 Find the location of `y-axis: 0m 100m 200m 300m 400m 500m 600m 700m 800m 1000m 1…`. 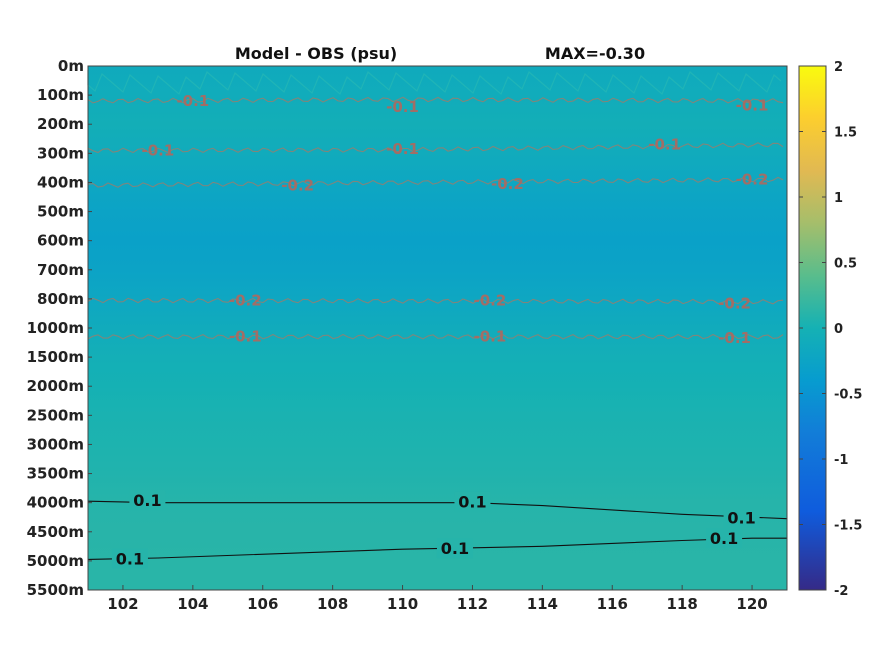

y-axis: 0m 100m 200m 300m 400m 500m 600m 700m 800m 1000m 1… is located at coordinates (59, 328).